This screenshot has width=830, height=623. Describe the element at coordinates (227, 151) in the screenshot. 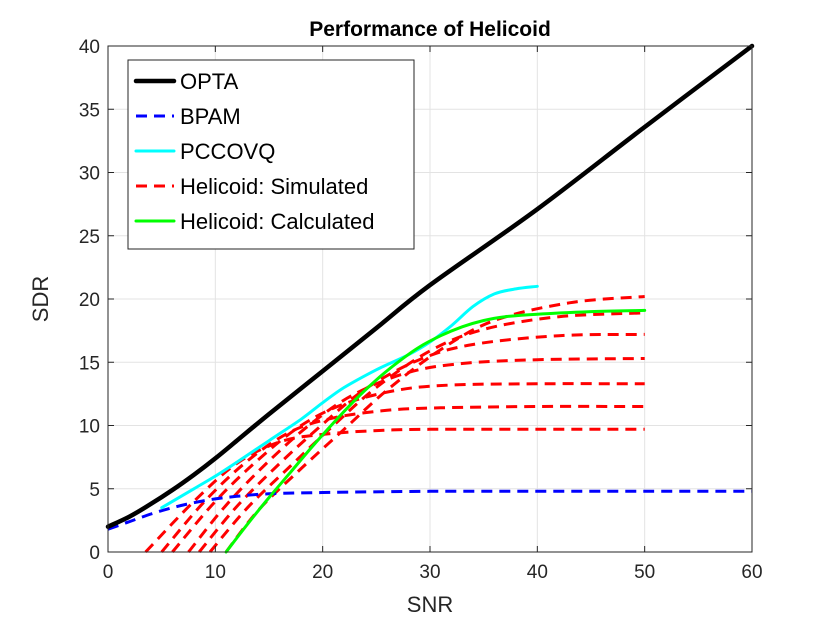

I see `legend-label-pccovq: PCCOVQ` at that location.